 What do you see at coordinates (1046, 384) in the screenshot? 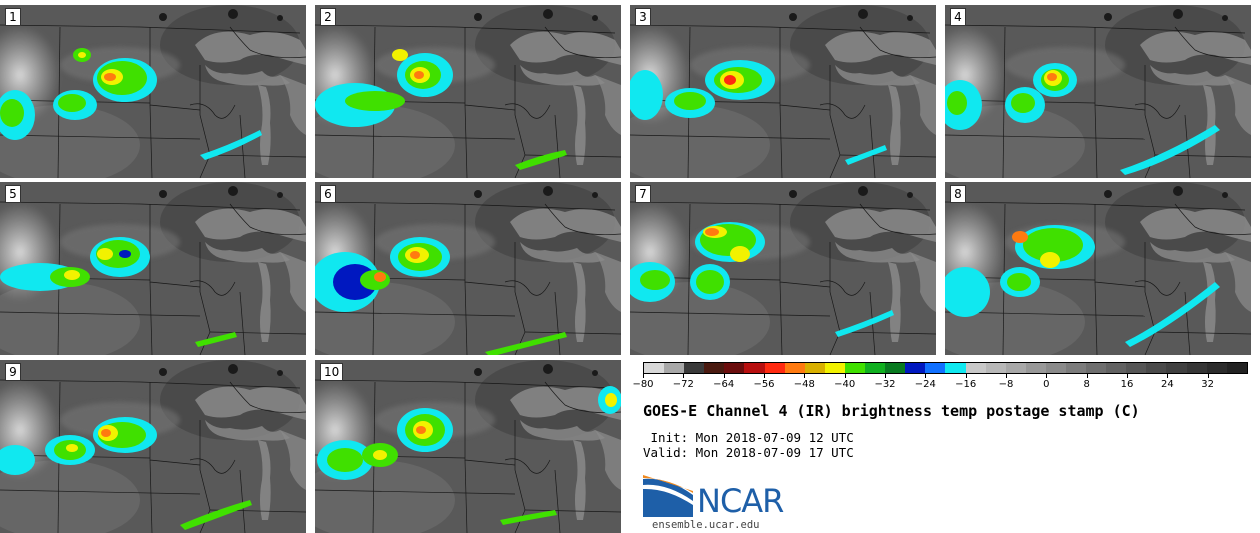
I see `colorbar-tick-label: 0` at bounding box center [1046, 384].